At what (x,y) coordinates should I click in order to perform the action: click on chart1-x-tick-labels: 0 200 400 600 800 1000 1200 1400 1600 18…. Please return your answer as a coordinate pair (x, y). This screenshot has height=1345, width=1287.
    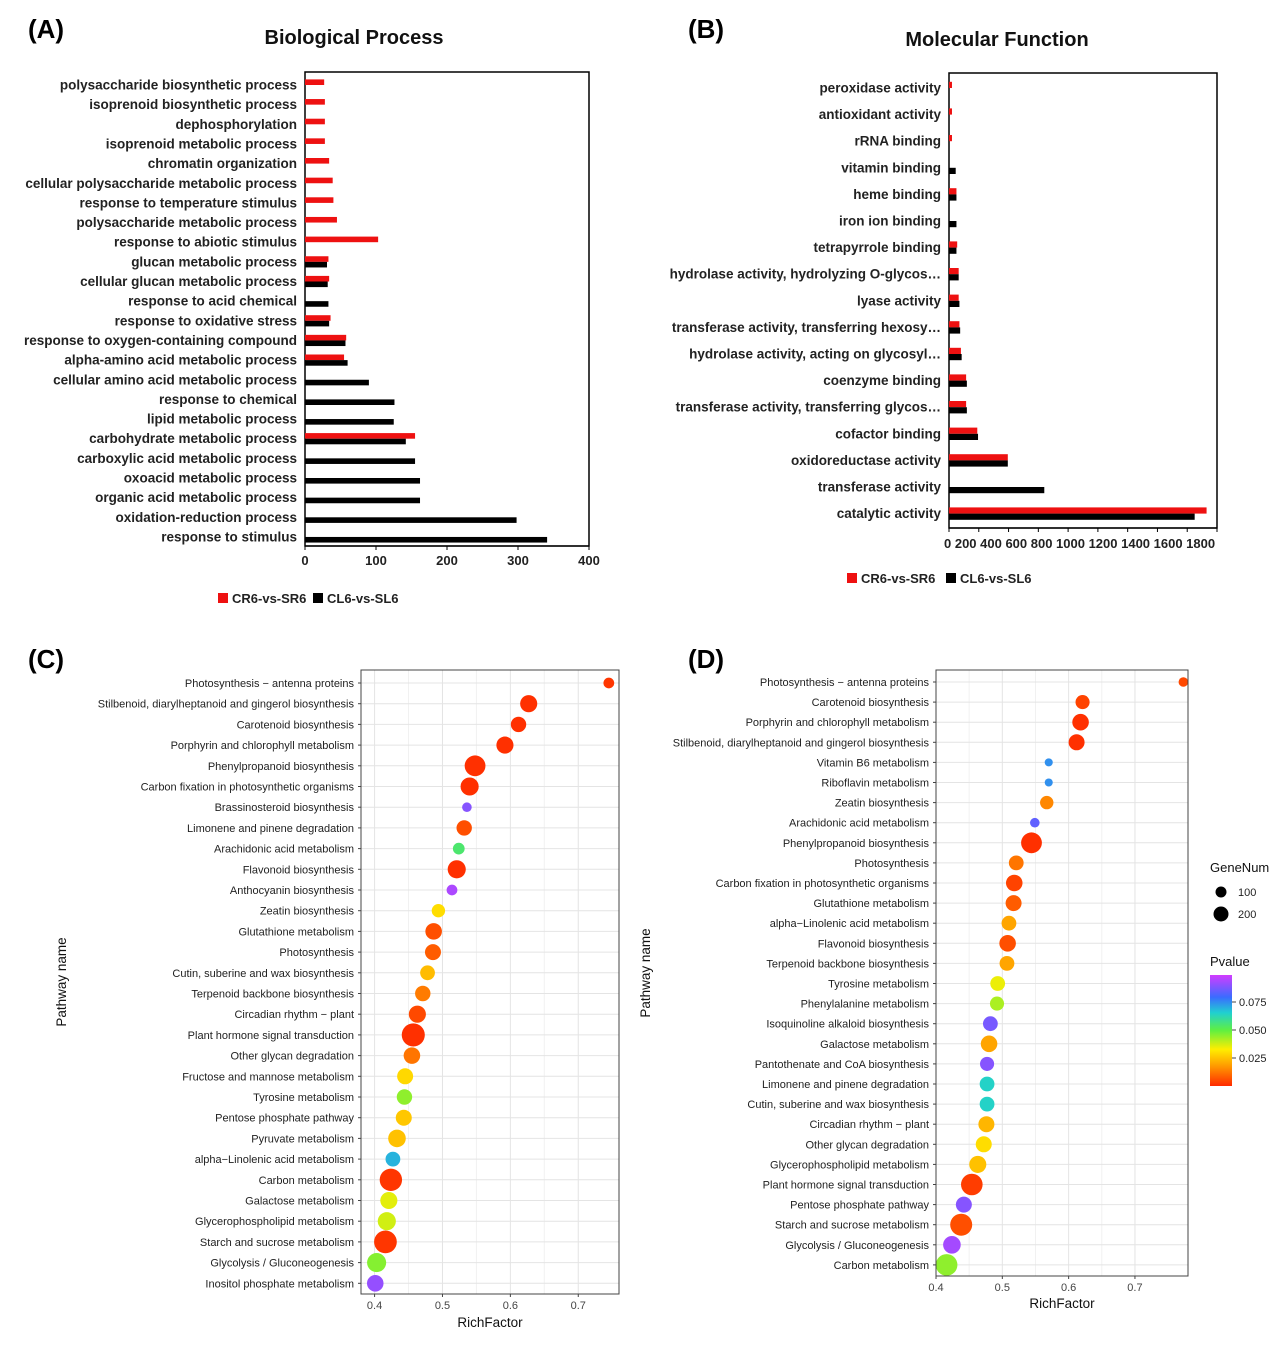
    Looking at the image, I should click on (1079, 543).